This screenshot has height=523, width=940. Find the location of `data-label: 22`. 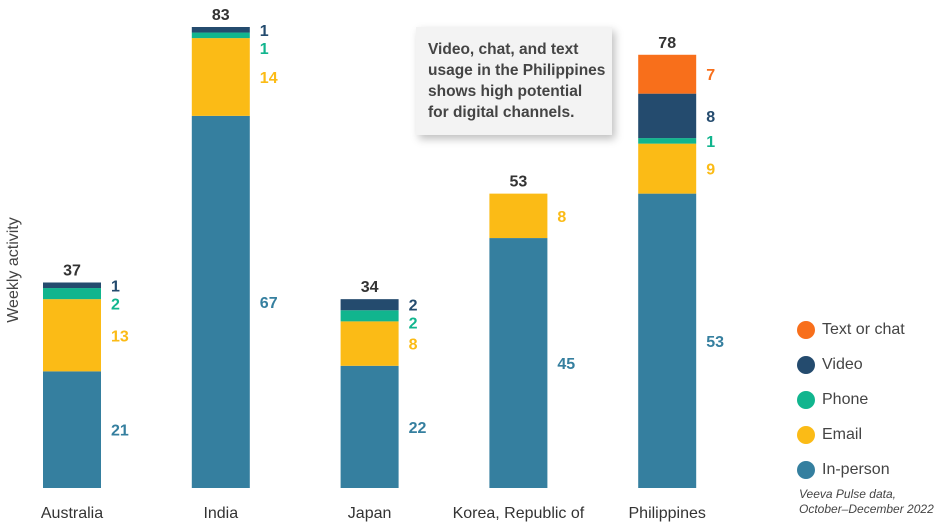

data-label: 22 is located at coordinates (418, 428).